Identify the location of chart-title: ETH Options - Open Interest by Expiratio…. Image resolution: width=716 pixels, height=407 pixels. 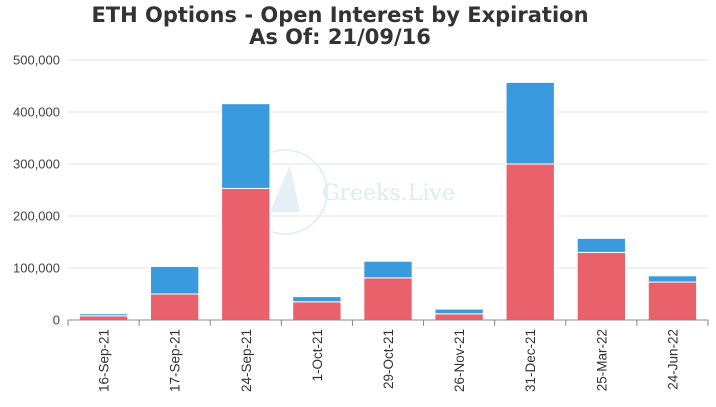
(339, 15).